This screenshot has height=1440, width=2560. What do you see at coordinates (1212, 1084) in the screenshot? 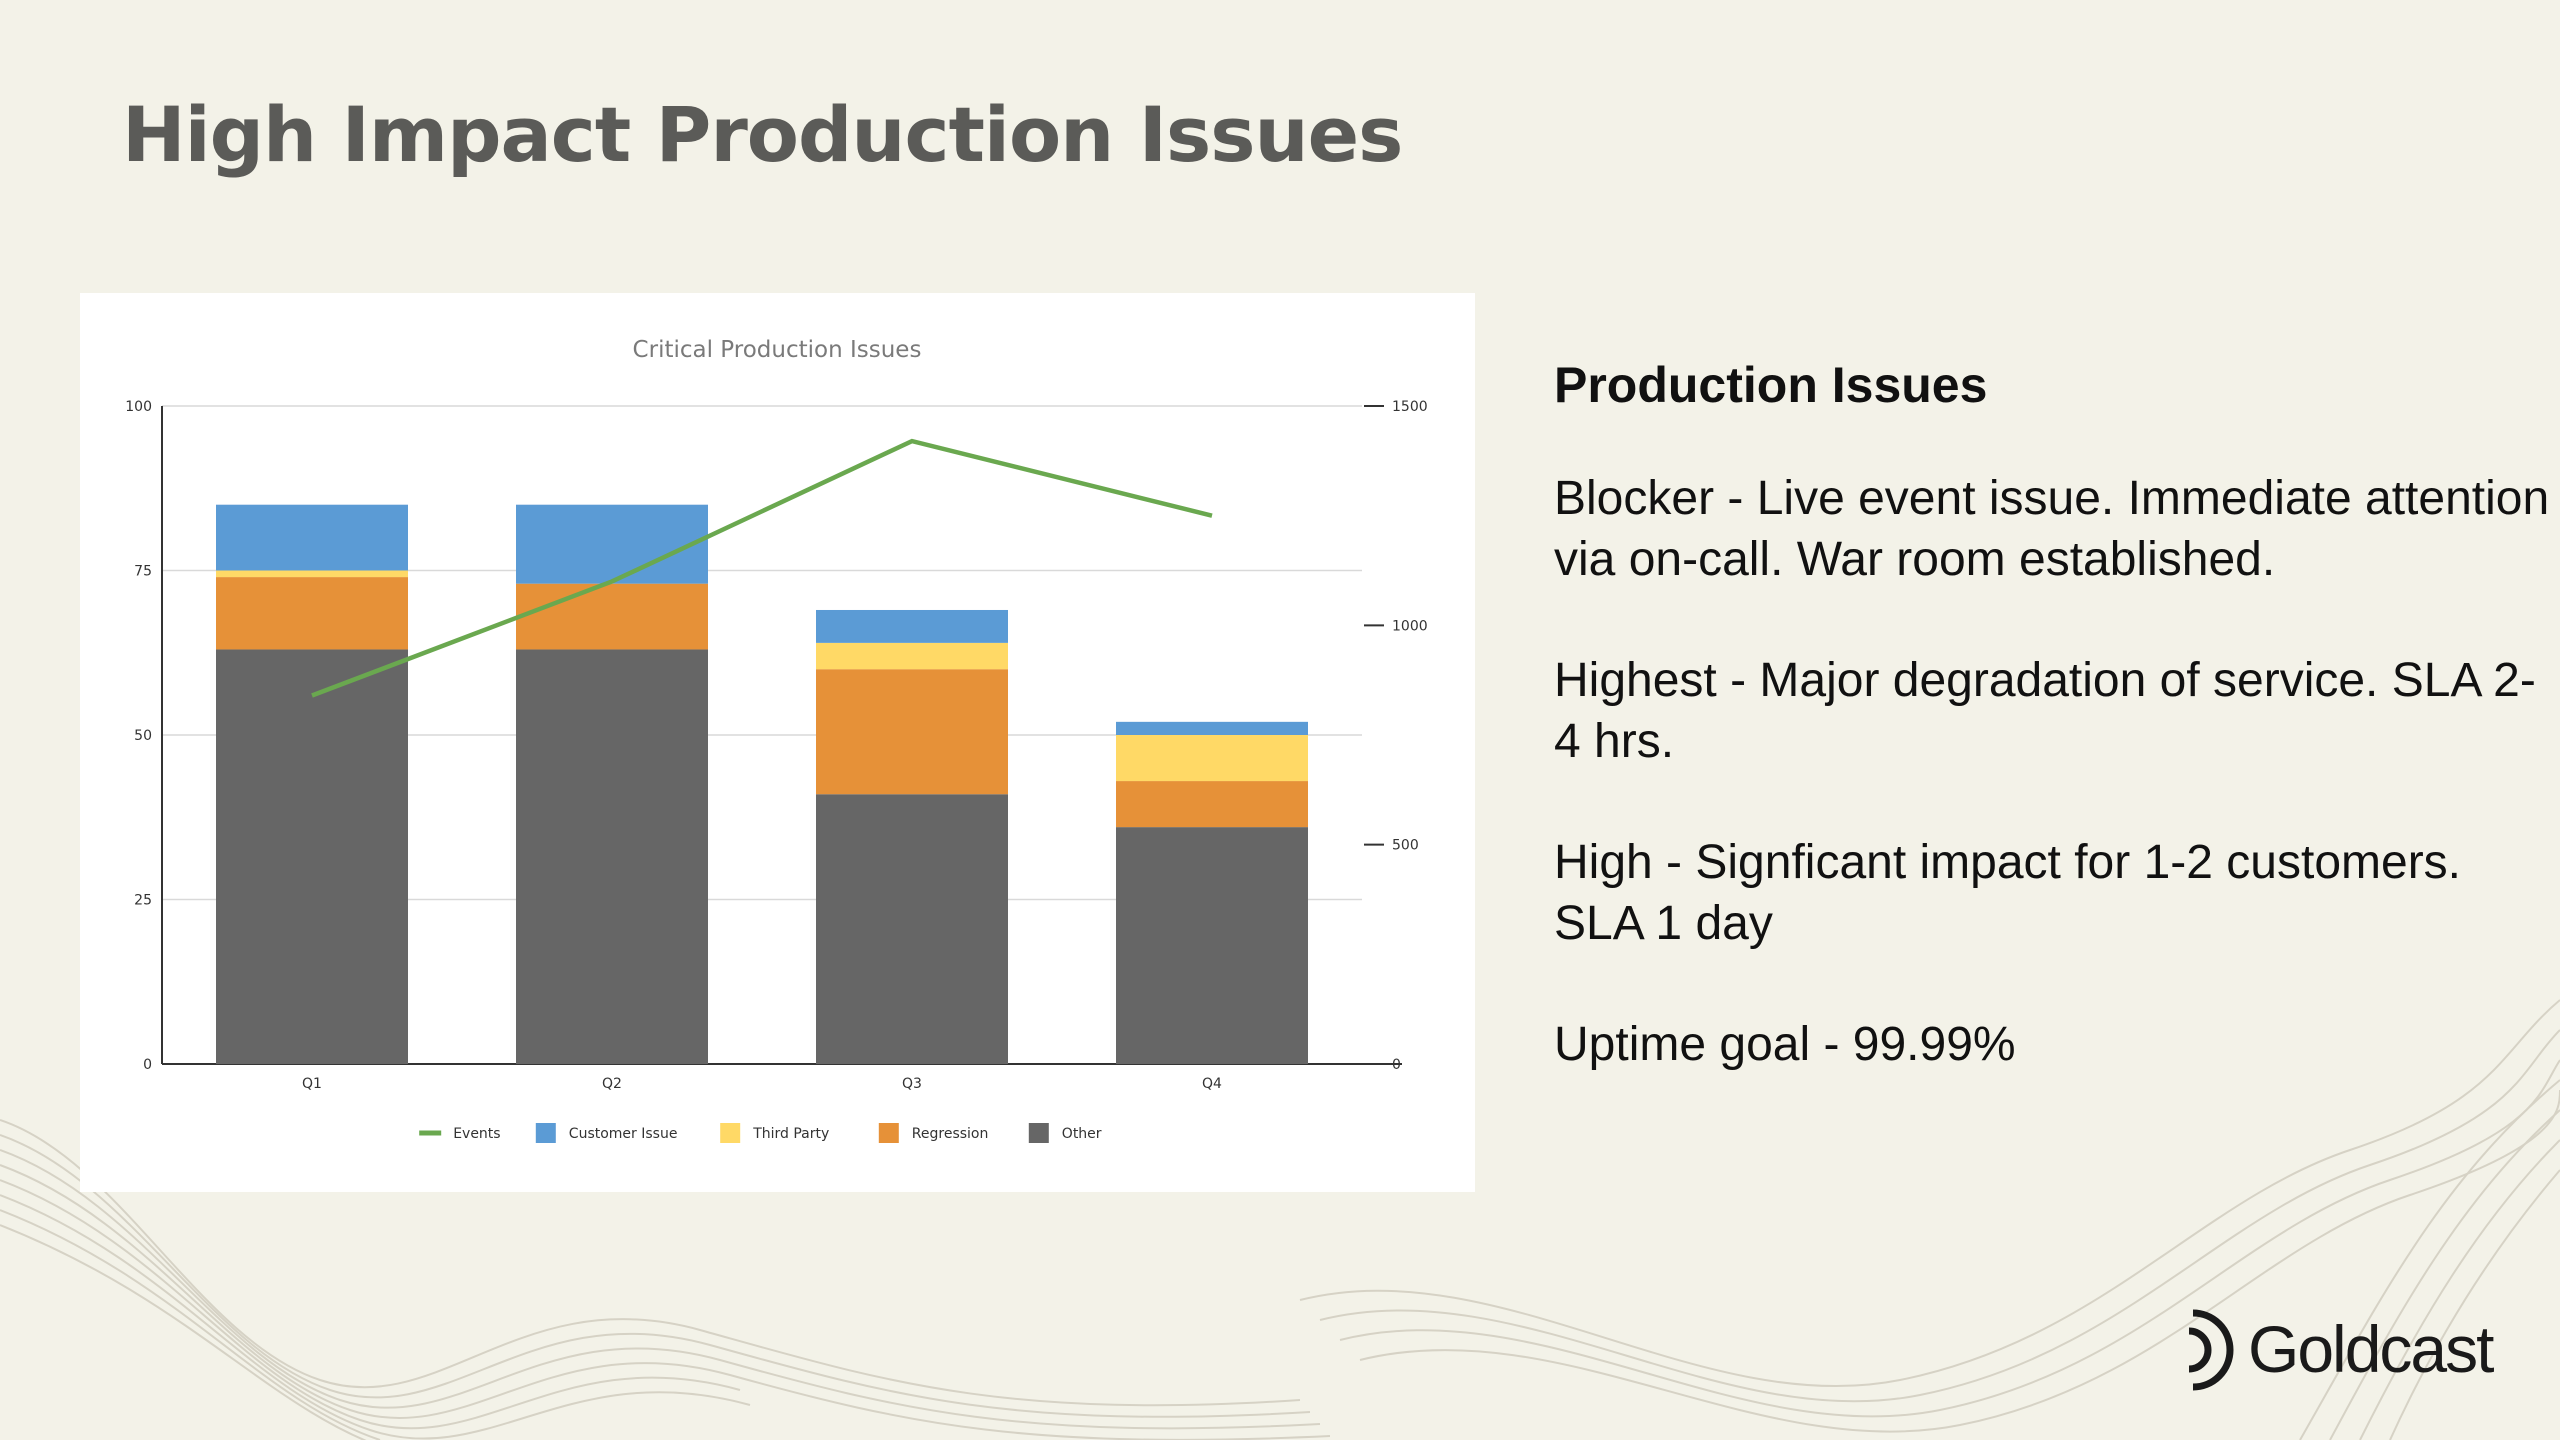
I see `x-tick-label: Q4` at bounding box center [1212, 1084].